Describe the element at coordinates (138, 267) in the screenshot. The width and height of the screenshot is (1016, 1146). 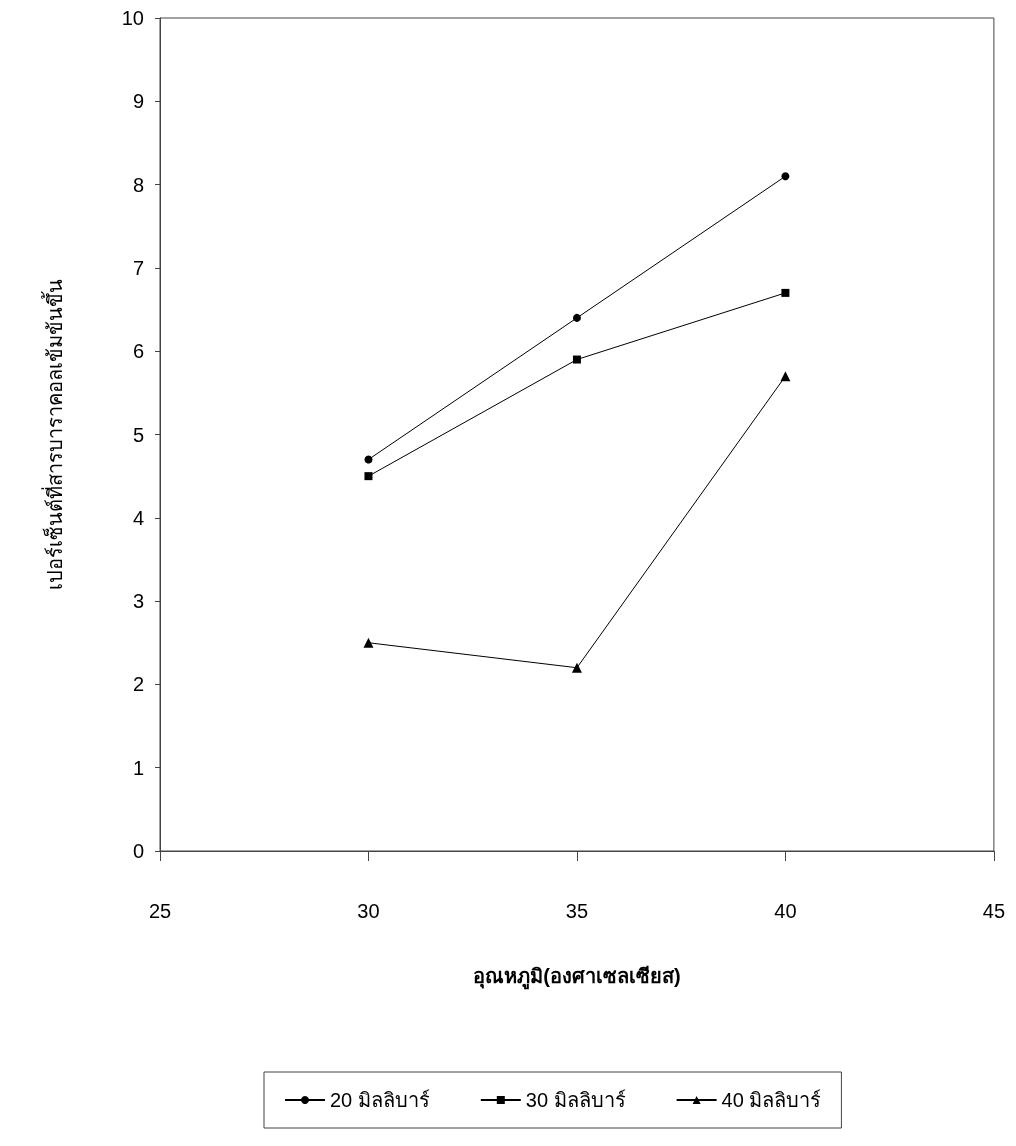
I see `y-tick-label: 7` at that location.